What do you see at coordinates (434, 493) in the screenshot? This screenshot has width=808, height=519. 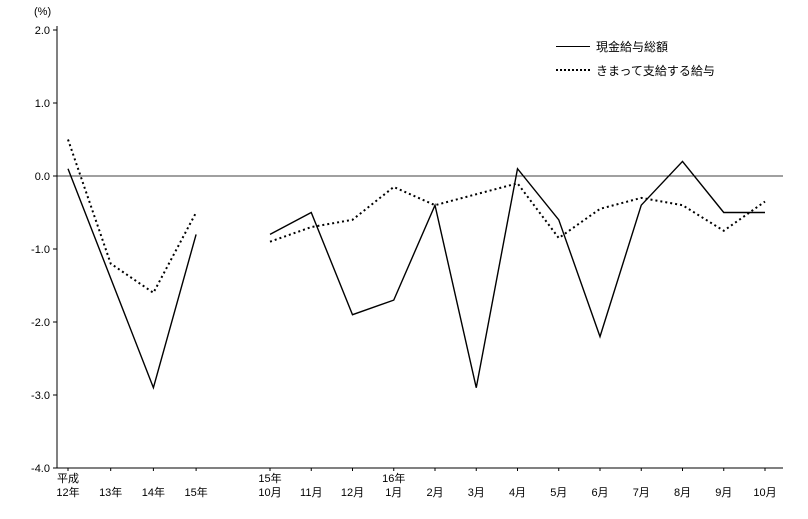 I see `x-tick-label: 2月` at bounding box center [434, 493].